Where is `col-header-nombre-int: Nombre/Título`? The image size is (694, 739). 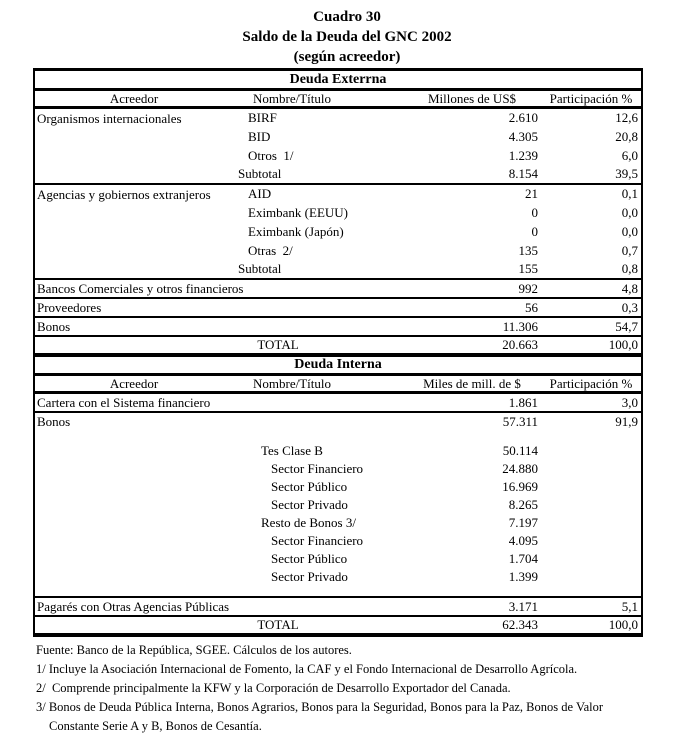
col-header-nombre-int: Nombre/Título is located at coordinates (327, 384).